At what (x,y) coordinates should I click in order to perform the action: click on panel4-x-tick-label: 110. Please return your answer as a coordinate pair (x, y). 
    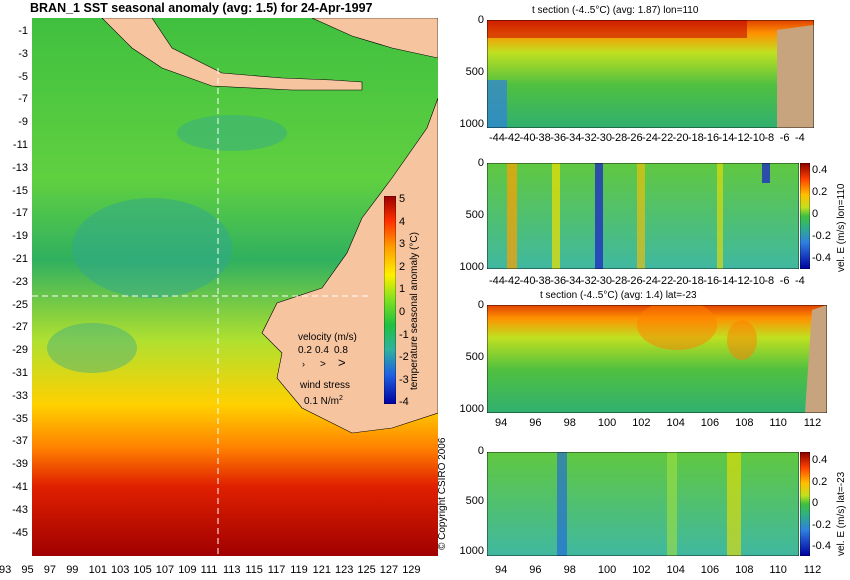
    Looking at the image, I should click on (778, 570).